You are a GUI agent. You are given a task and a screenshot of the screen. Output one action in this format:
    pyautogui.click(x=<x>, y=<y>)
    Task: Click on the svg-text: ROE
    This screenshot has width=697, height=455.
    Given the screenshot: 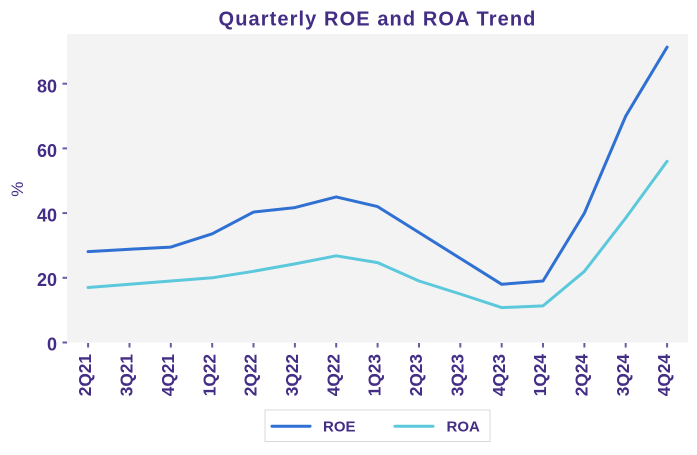 What is the action you would take?
    pyautogui.click(x=339, y=427)
    